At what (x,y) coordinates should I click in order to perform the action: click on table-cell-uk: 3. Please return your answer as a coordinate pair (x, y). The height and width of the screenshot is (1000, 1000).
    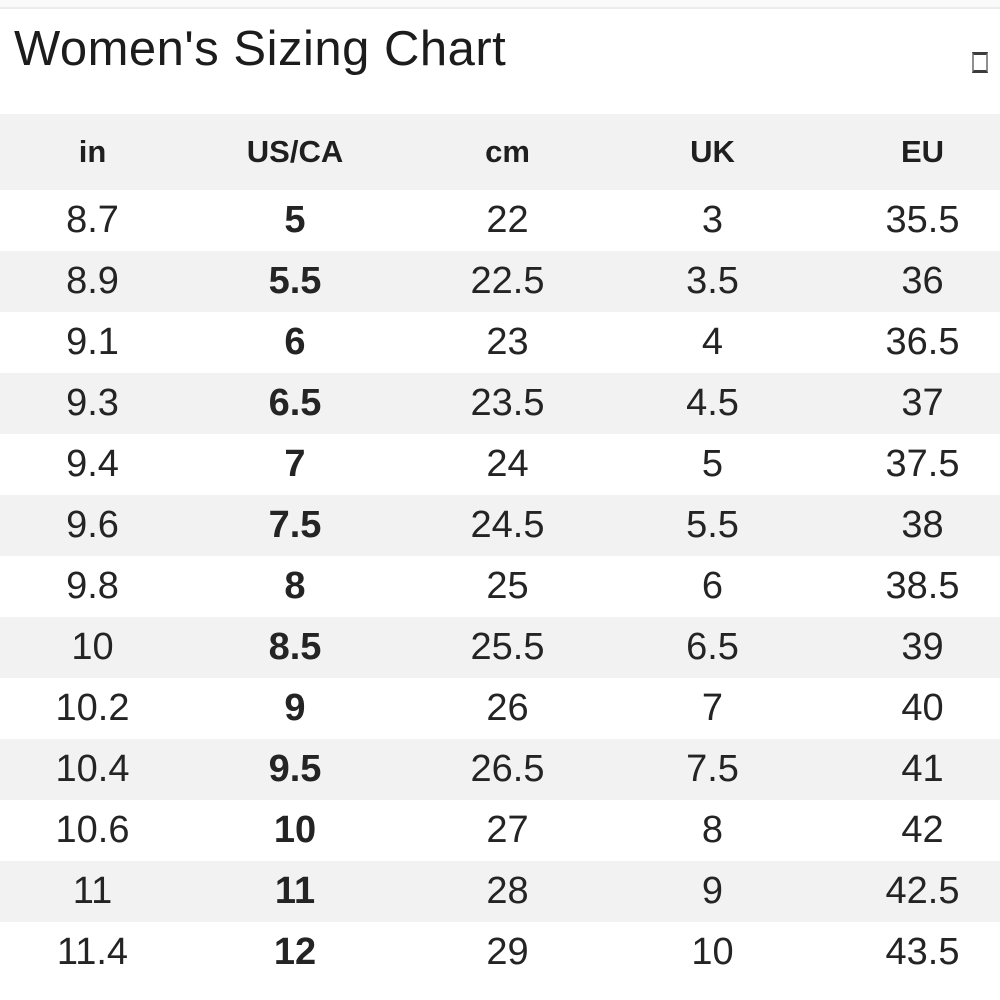
    Looking at the image, I should click on (712, 220).